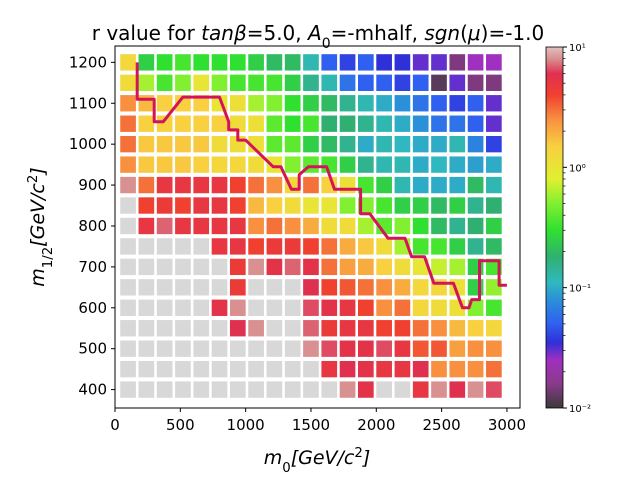 The image size is (640, 480). What do you see at coordinates (554, 227) in the screenshot?
I see `colorbar` at bounding box center [554, 227].